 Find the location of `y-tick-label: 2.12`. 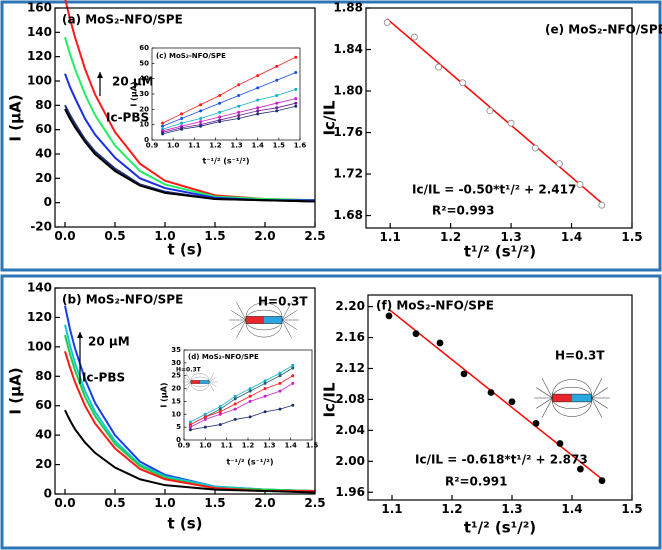

y-tick-label: 2.12 is located at coordinates (350, 368).